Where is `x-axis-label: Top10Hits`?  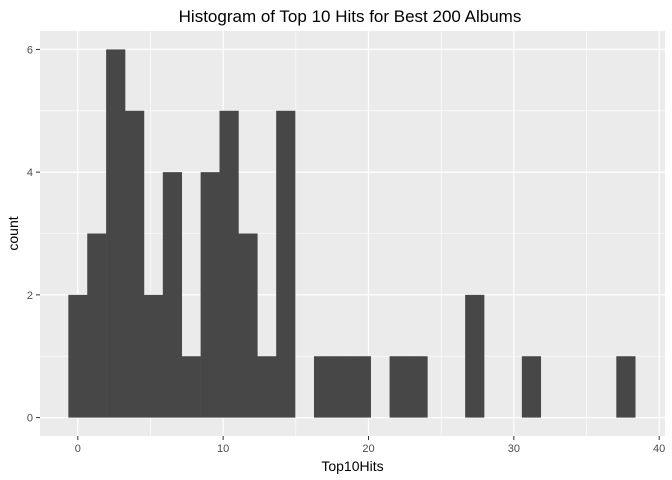 x-axis-label: Top10Hits is located at coordinates (352, 466).